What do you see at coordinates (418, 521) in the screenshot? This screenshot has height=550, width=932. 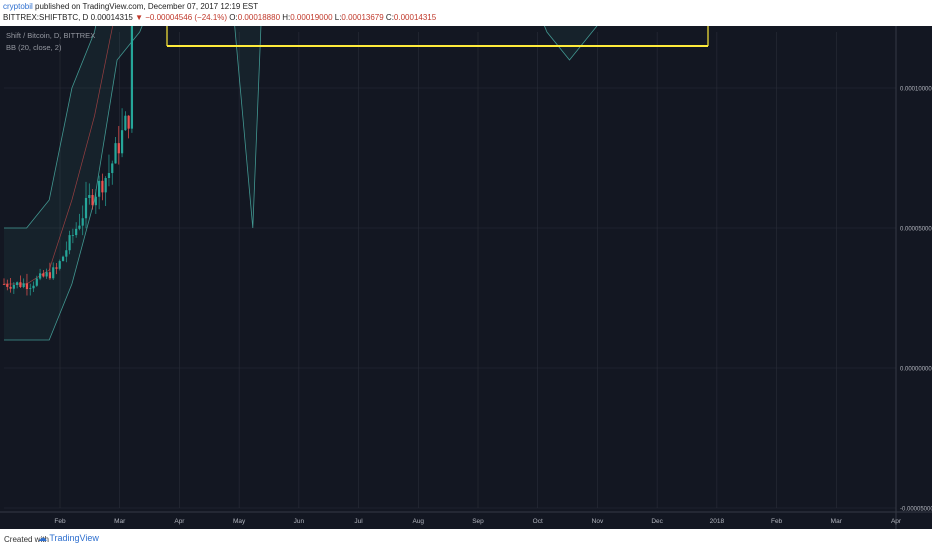 I see `x-tick-label: Aug` at bounding box center [418, 521].